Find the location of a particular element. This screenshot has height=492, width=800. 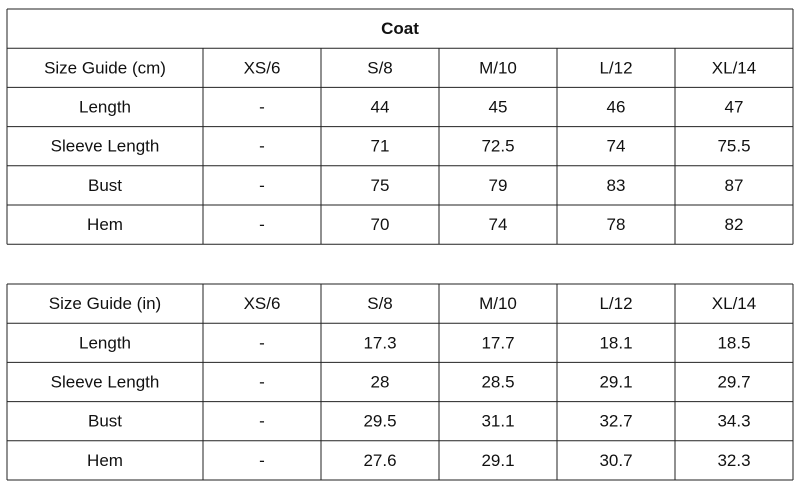

table-cell: 28.5 is located at coordinates (497, 381).